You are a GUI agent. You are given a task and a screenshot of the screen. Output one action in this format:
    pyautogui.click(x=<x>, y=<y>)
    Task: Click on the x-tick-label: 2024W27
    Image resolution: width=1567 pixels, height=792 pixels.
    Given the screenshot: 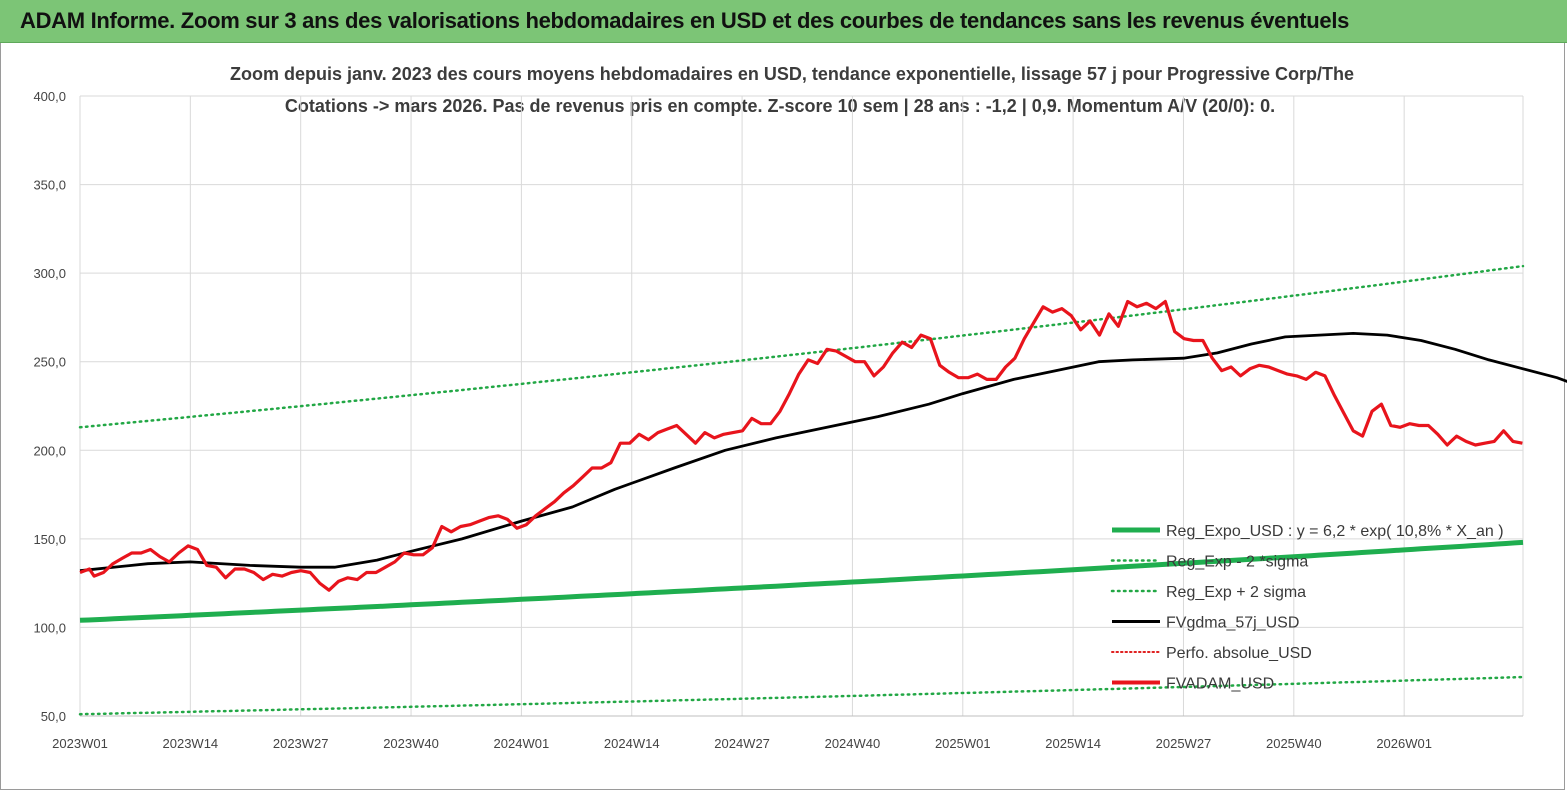 What is the action you would take?
    pyautogui.click(x=742, y=743)
    